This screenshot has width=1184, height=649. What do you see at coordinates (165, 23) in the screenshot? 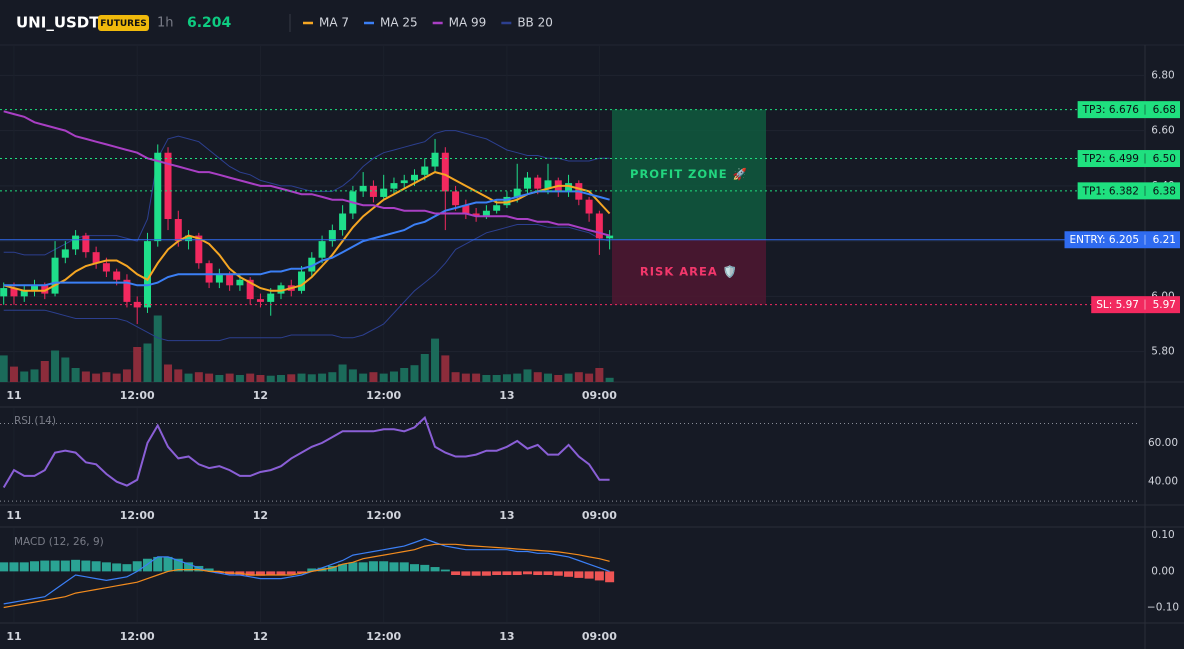
I see `interval: 1h` at bounding box center [165, 23].